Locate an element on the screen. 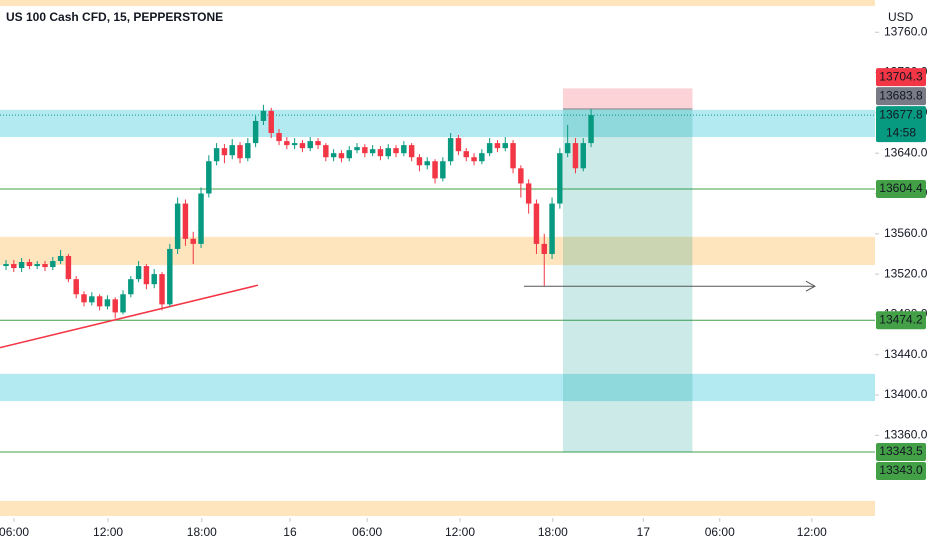 This screenshot has width=932, height=550. arrow-head is located at coordinates (810, 286).